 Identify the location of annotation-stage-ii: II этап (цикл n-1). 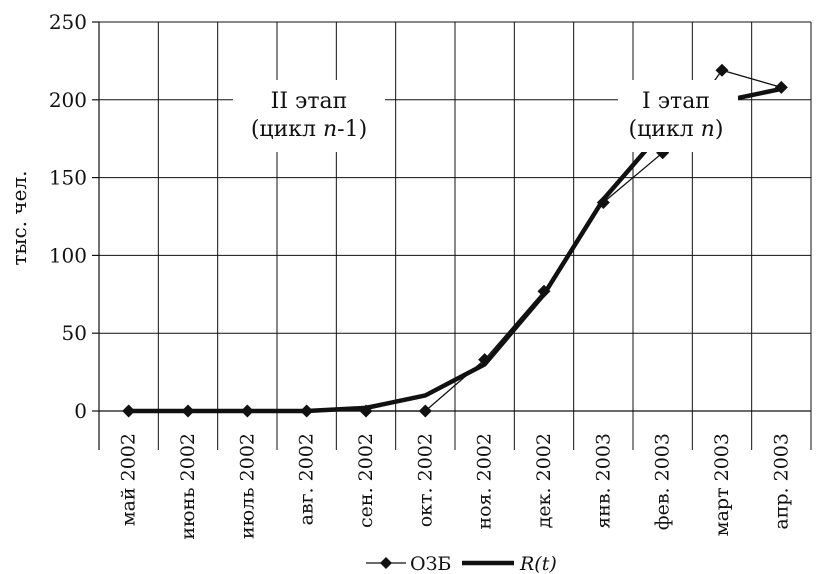
(309, 116).